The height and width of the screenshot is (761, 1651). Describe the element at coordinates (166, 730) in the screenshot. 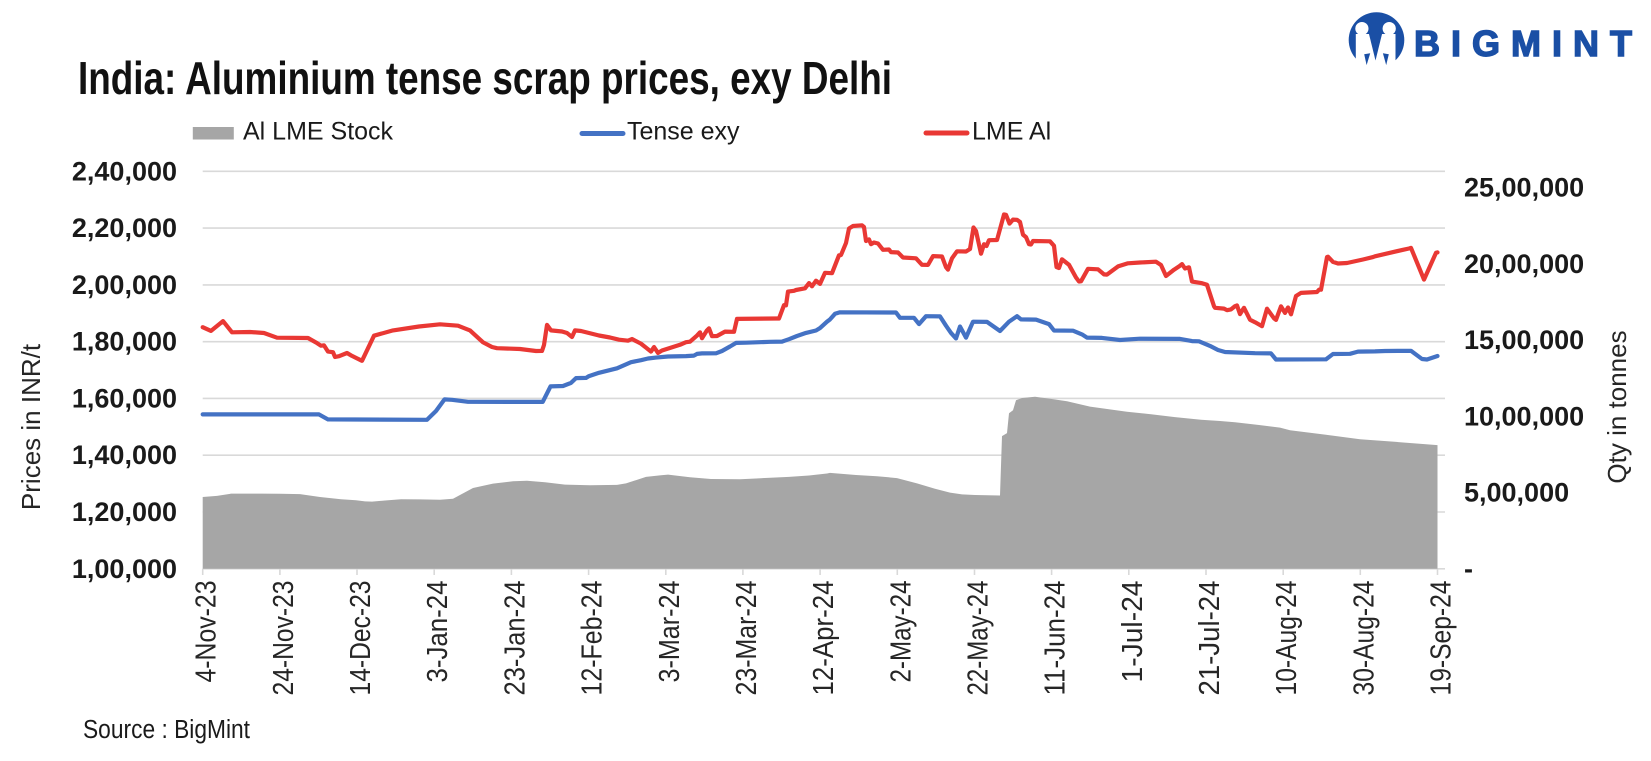

I see `svg-text: Source : BigMint` at that location.